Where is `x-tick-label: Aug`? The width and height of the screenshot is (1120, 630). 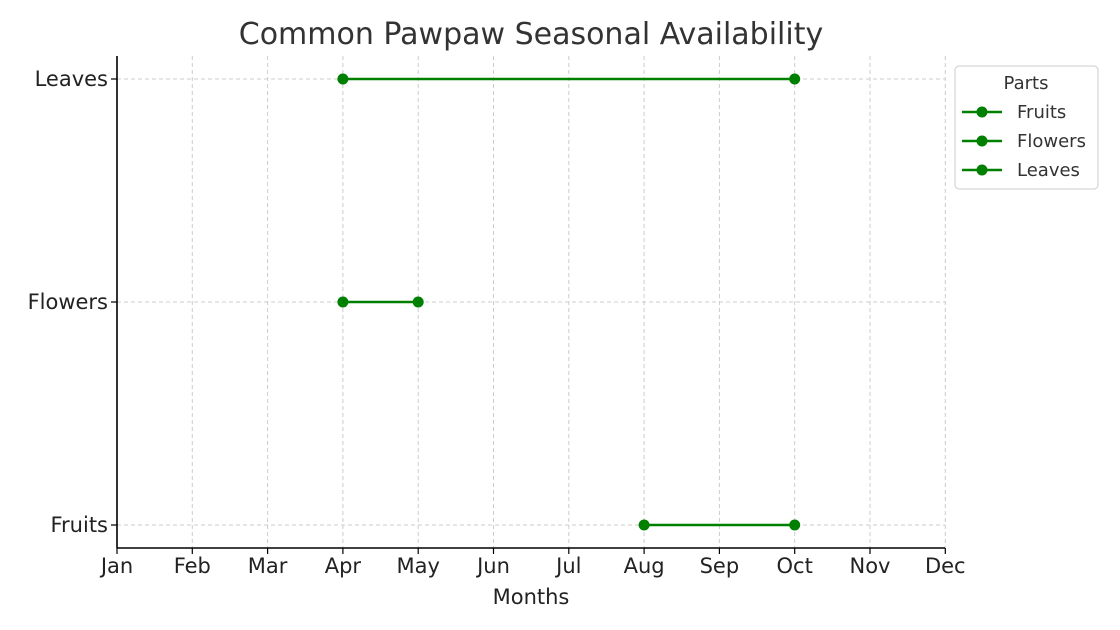 x-tick-label: Aug is located at coordinates (644, 566).